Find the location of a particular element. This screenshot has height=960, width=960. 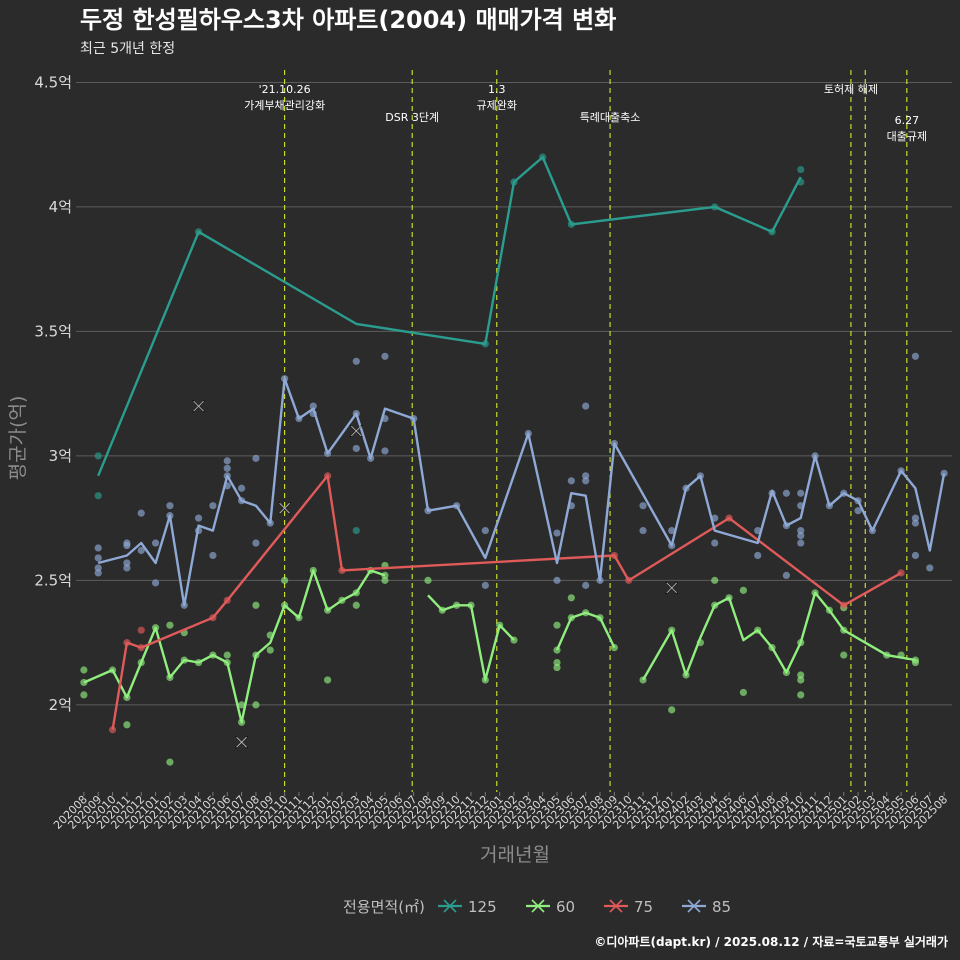

event-label: 대출규제 is located at coordinates (907, 136).